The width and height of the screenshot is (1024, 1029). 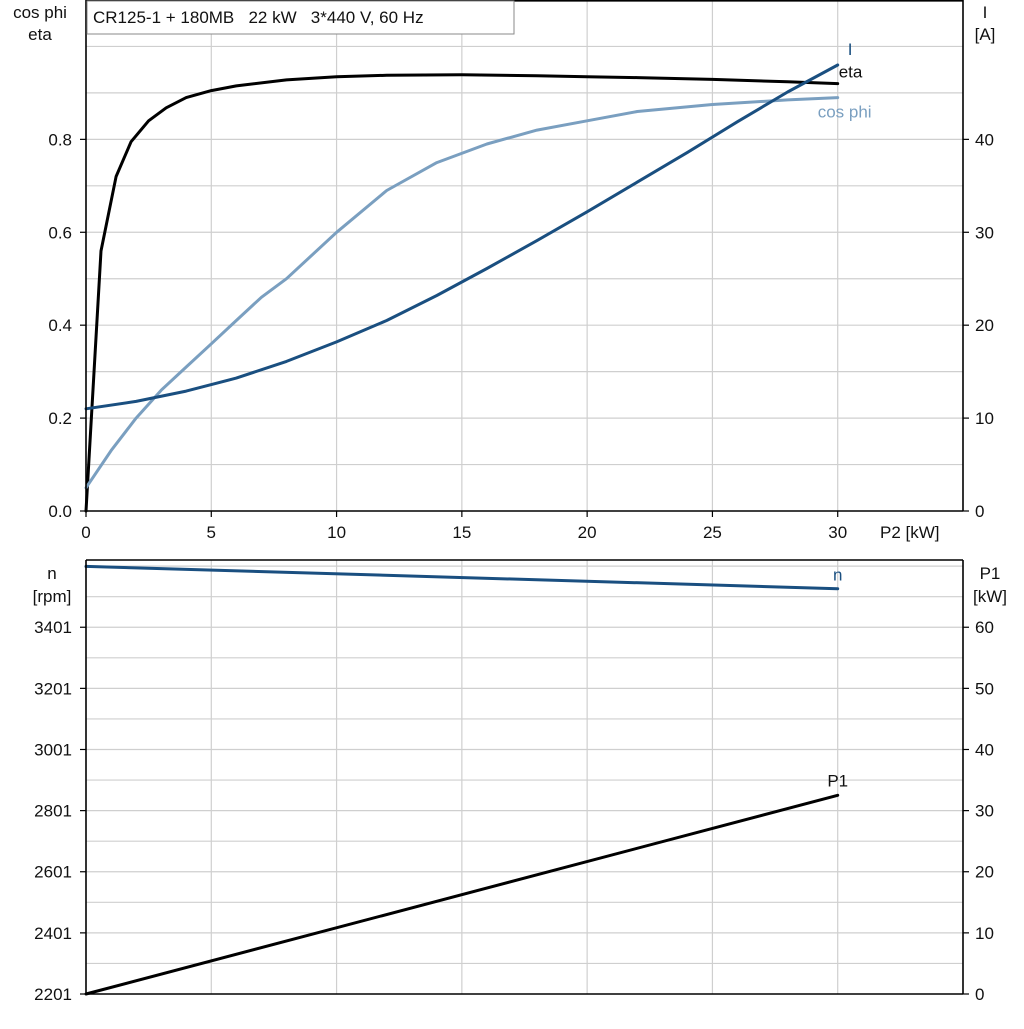 What do you see at coordinates (60, 325) in the screenshot?
I see `top-left-tick-label: 0.4` at bounding box center [60, 325].